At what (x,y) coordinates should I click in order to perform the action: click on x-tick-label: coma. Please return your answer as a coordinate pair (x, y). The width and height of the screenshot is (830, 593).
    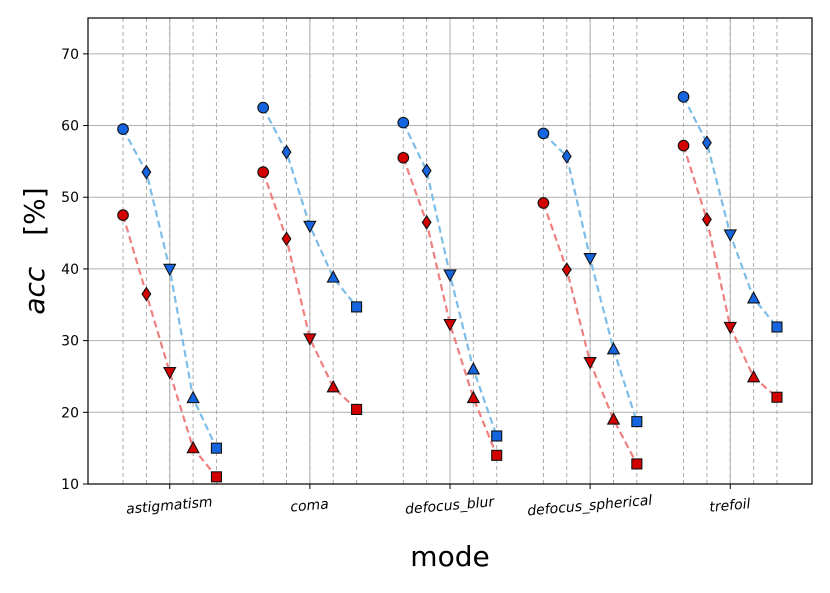
    Looking at the image, I should click on (310, 505).